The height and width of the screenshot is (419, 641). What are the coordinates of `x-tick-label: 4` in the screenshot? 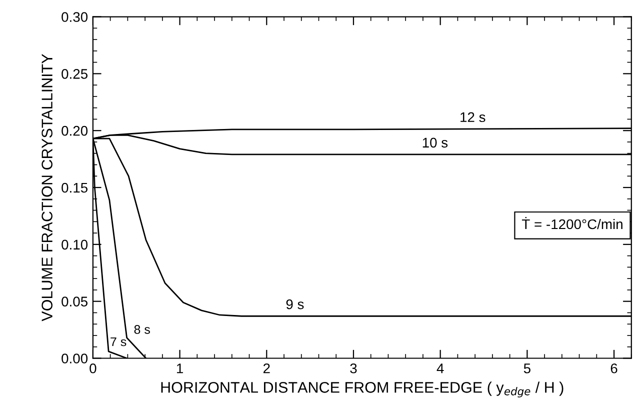 It's located at (440, 369).